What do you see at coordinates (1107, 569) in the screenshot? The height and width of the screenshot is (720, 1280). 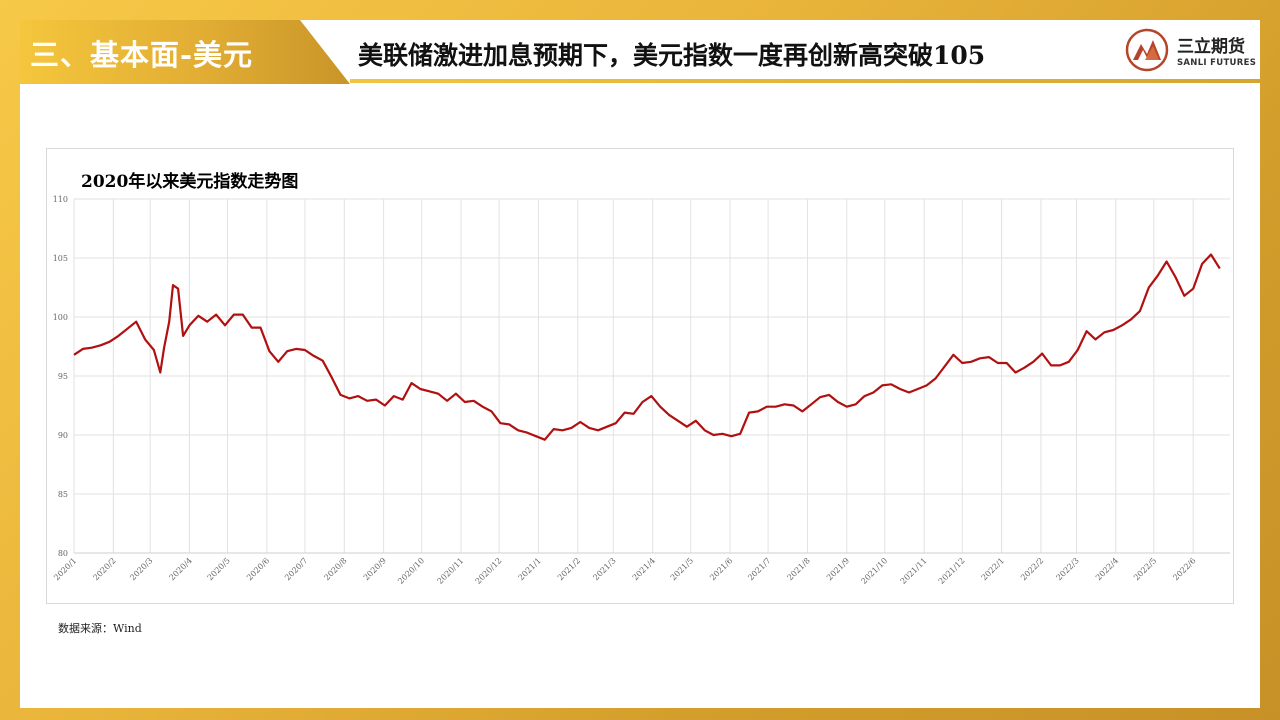 I see `x-tick-label: 2022/4` at bounding box center [1107, 569].